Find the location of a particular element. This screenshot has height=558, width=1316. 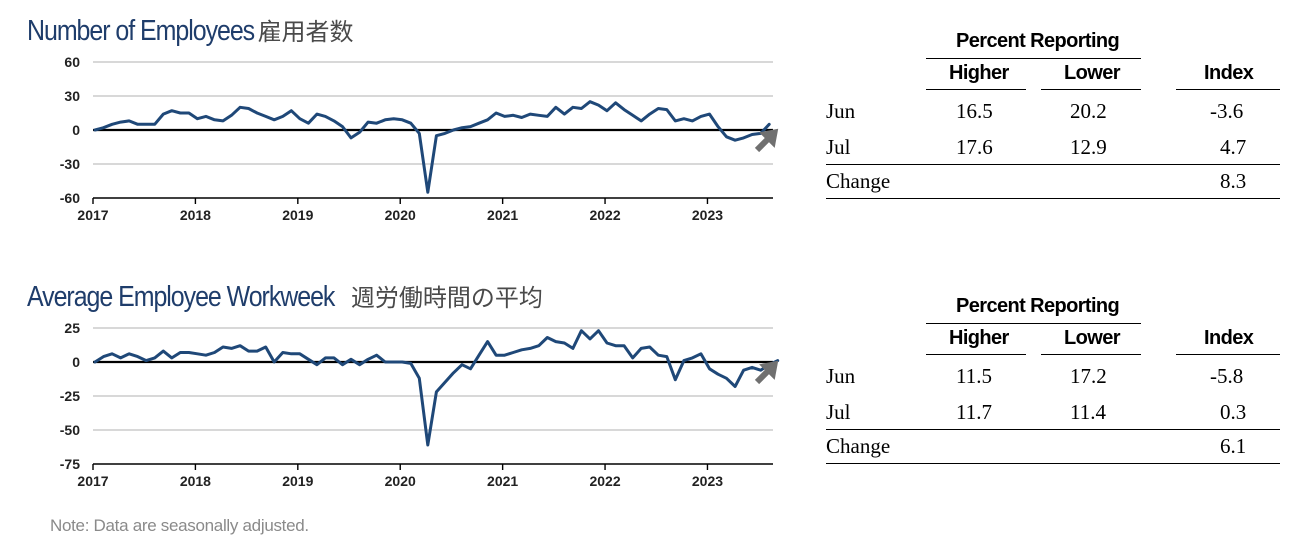

y-tick-label: -30 is located at coordinates (70, 164).